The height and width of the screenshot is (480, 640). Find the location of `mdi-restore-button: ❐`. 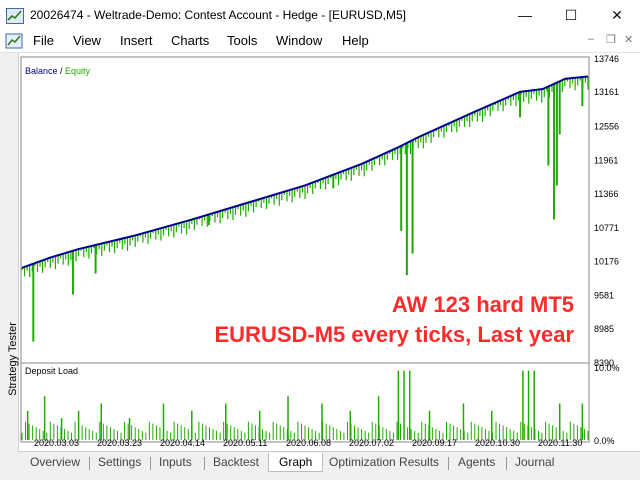

mdi-restore-button: ❐ is located at coordinates (611, 40).